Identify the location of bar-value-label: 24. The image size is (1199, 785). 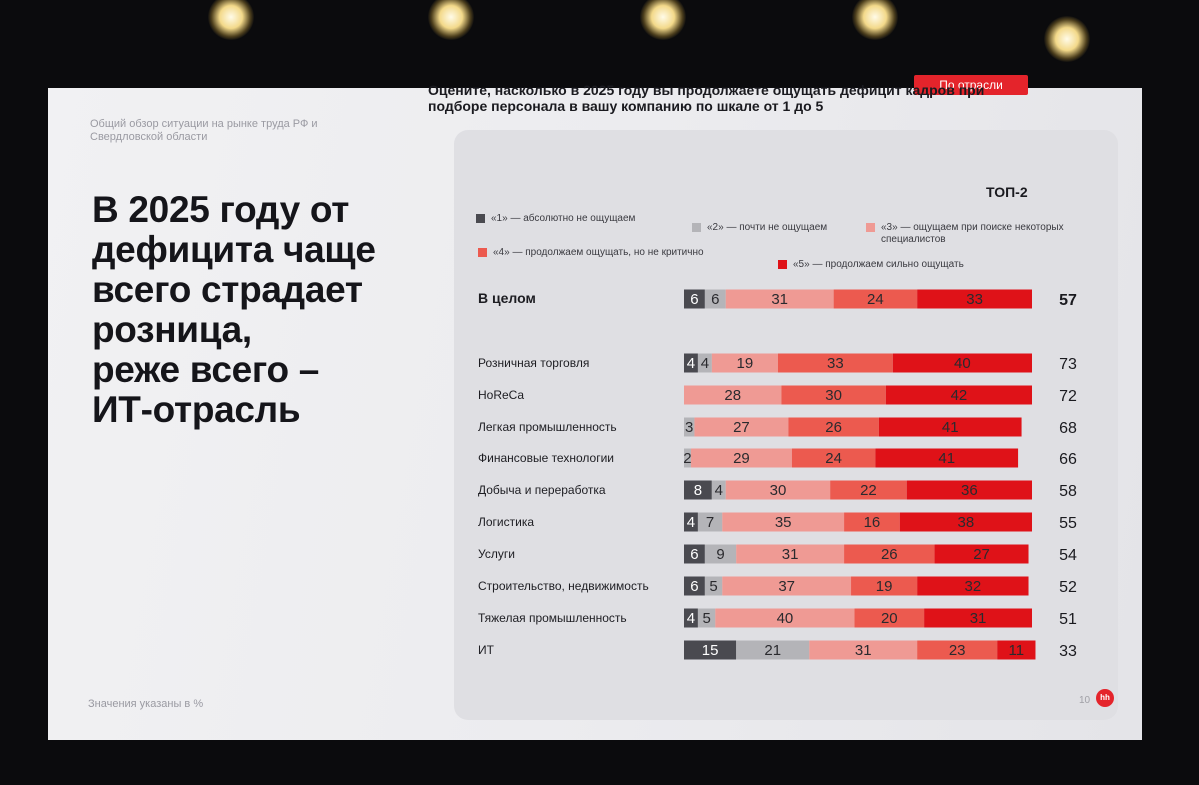
(833, 458).